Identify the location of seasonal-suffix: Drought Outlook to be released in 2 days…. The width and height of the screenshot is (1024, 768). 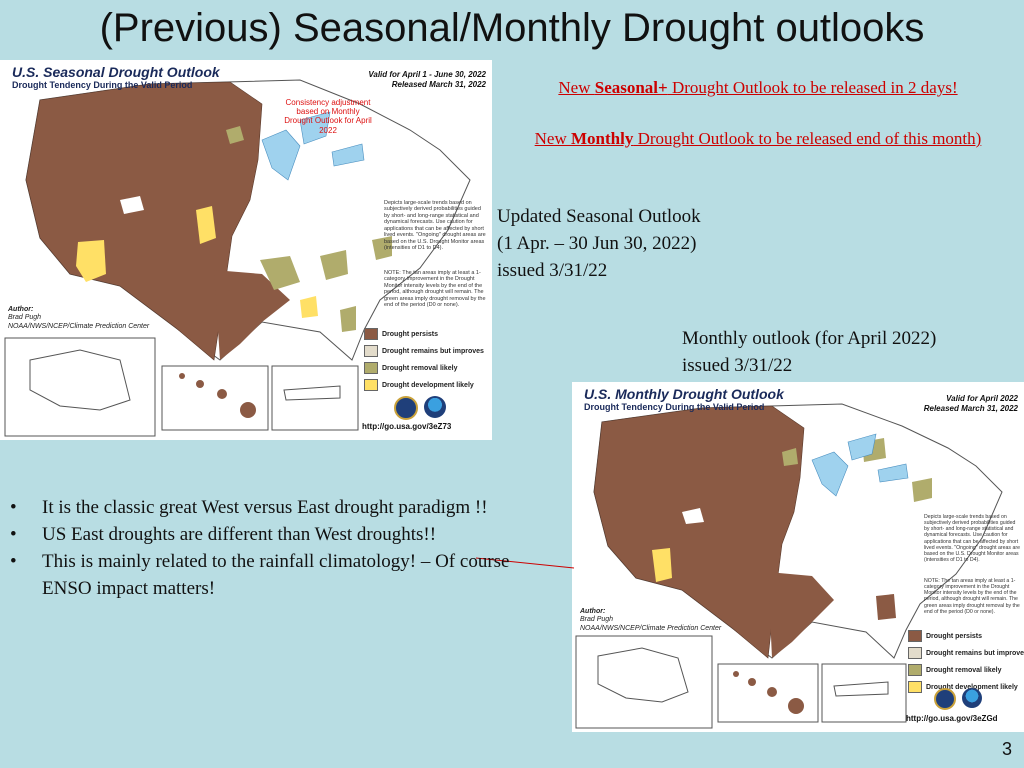
(812, 87).